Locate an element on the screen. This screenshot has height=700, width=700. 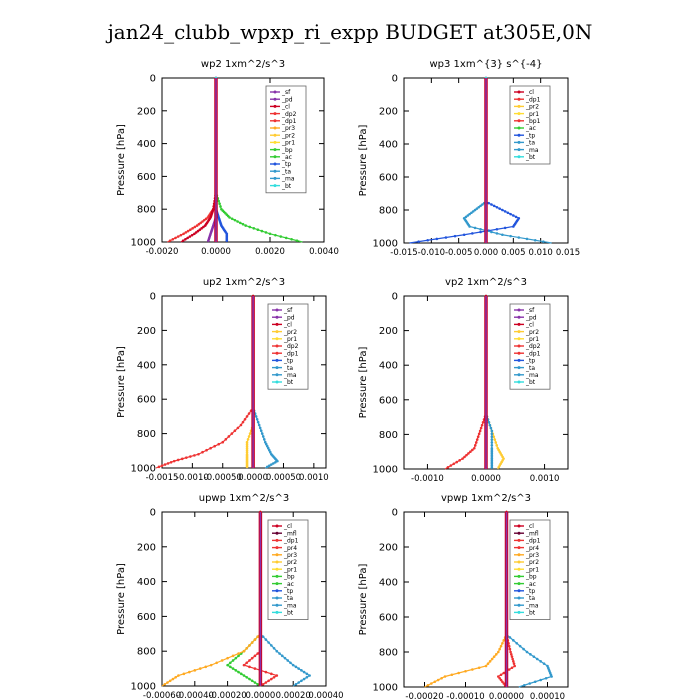
x-tick-label: 0.00010 is located at coordinates (547, 696).